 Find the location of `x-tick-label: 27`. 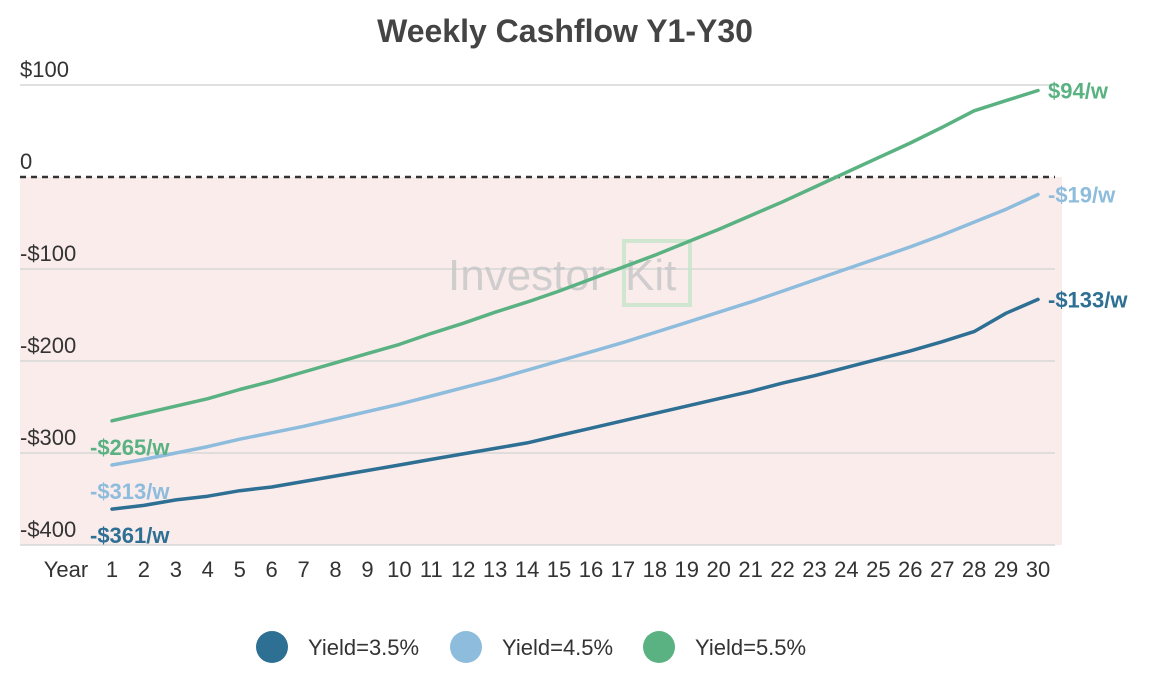

x-tick-label: 27 is located at coordinates (942, 569).